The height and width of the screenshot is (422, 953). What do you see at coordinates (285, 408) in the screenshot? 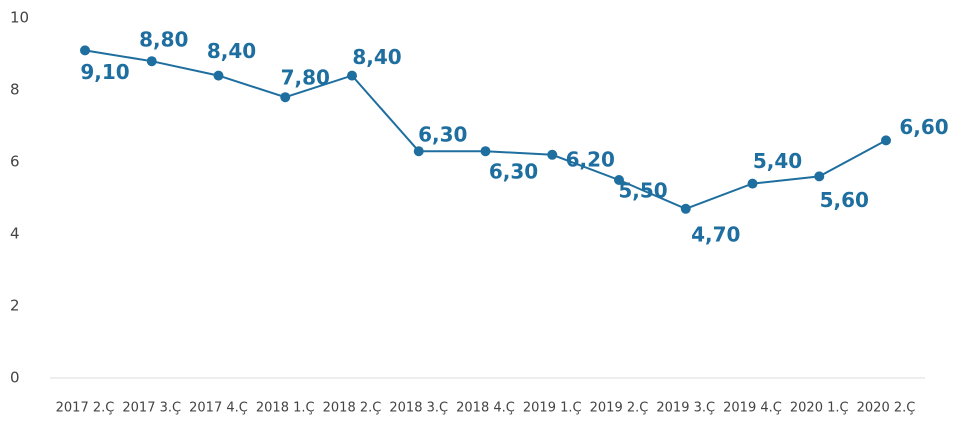
I see `x-tick-label: 2018 1.Ç` at bounding box center [285, 408].